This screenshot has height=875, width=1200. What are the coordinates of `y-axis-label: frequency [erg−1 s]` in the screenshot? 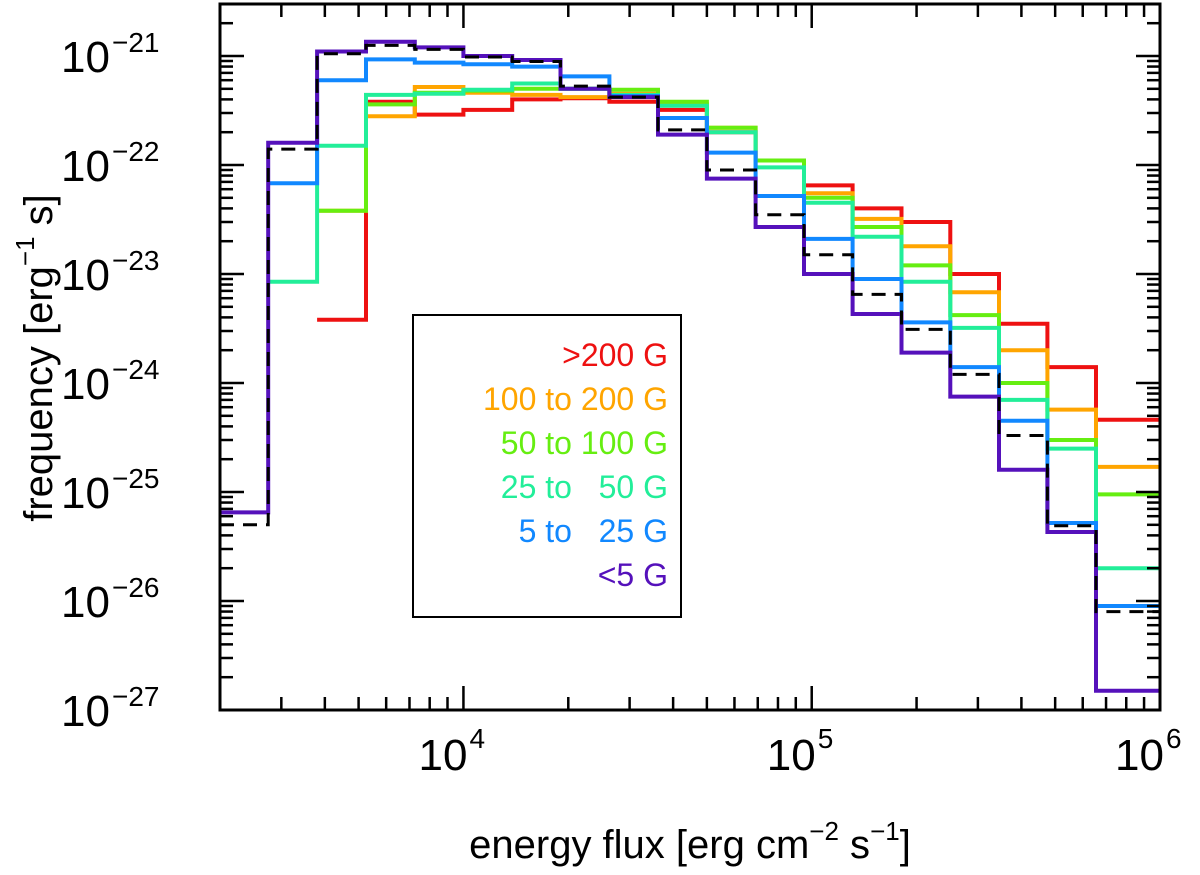 It's located at (35, 358).